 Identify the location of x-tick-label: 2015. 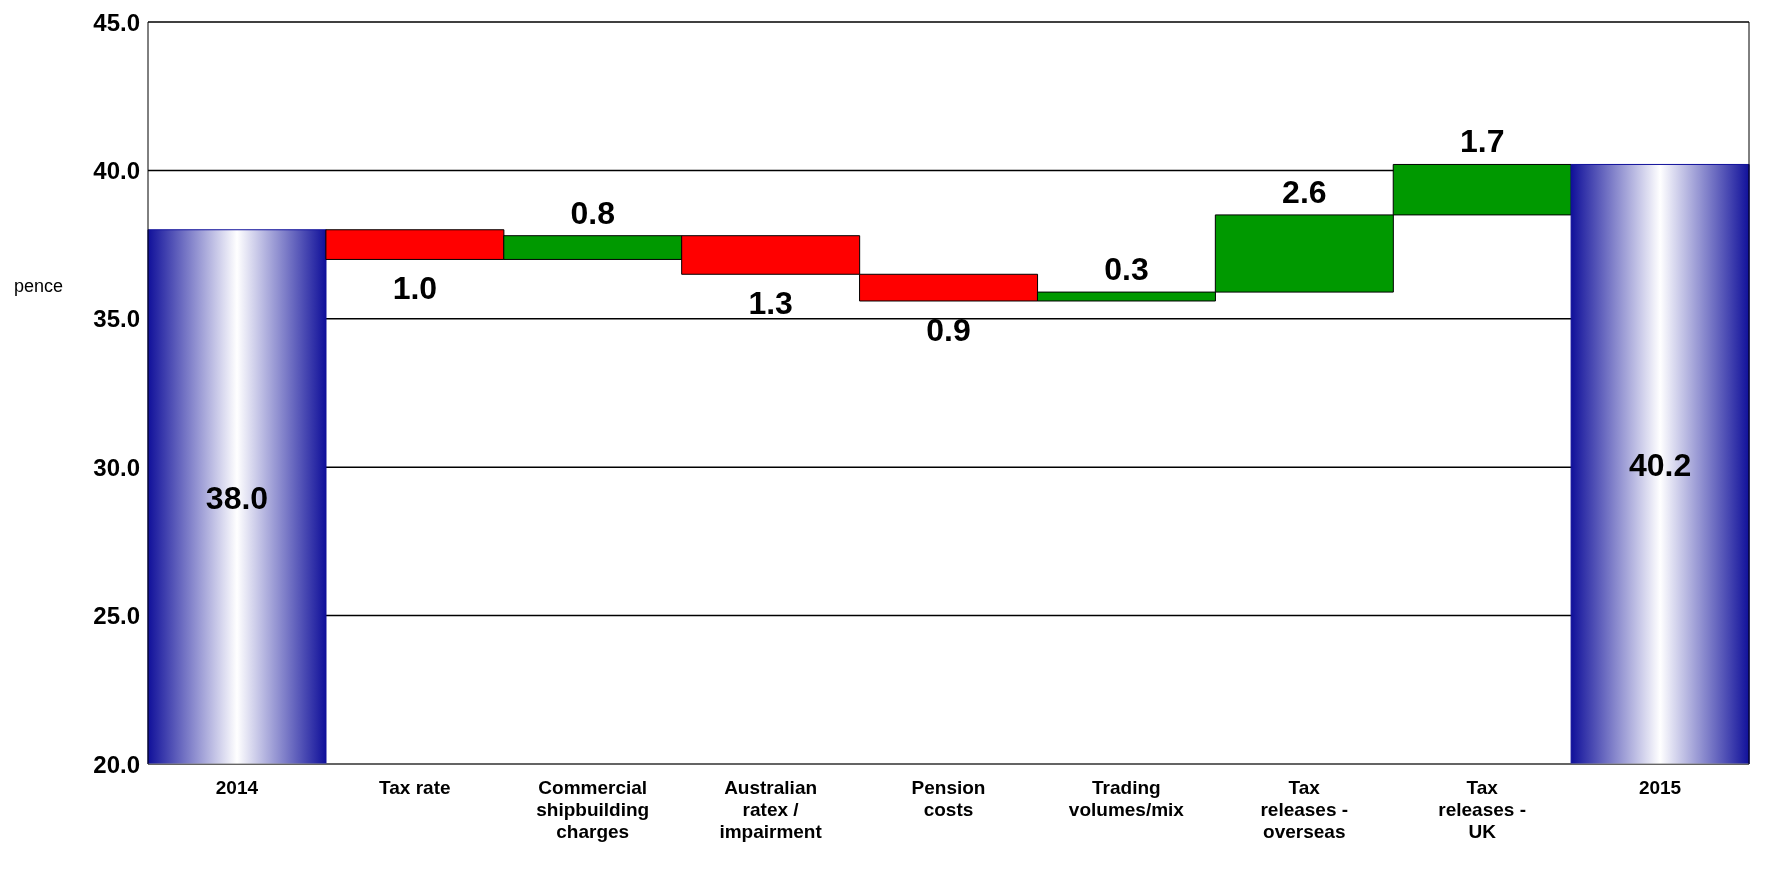
(1660, 787).